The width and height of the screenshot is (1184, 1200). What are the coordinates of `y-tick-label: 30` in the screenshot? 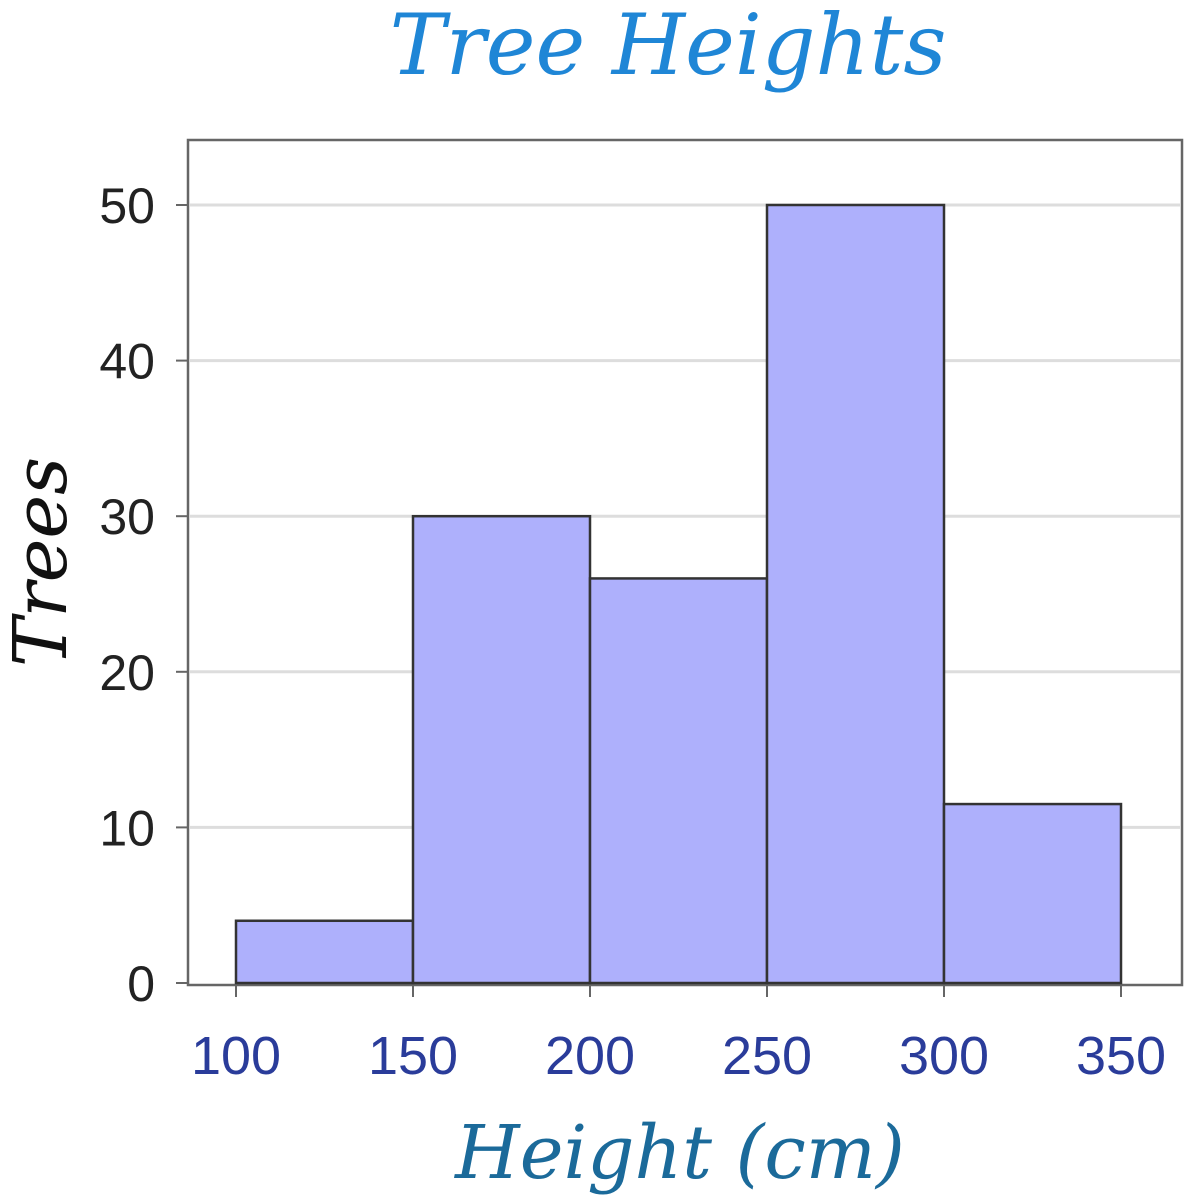 It's located at (127, 517).